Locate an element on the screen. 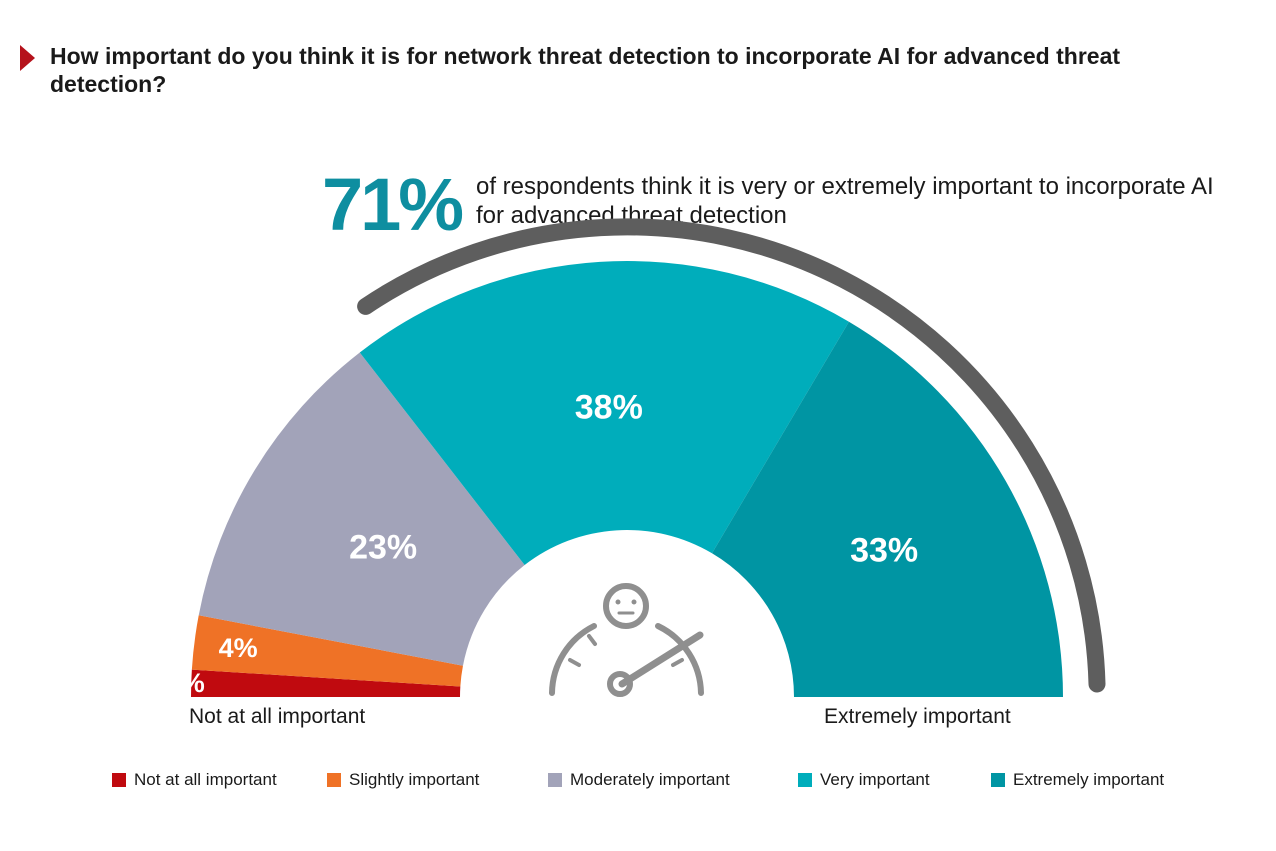 The image size is (1276, 851). legend-label: Moderately important is located at coordinates (650, 779).